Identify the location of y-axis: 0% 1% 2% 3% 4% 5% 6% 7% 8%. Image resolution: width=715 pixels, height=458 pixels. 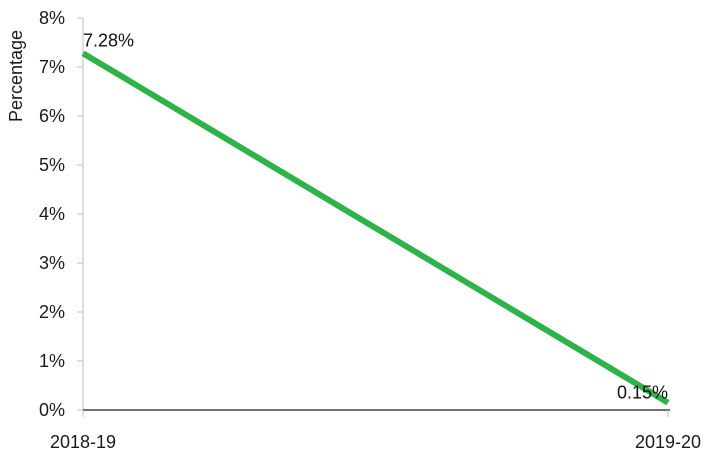
(61, 214).